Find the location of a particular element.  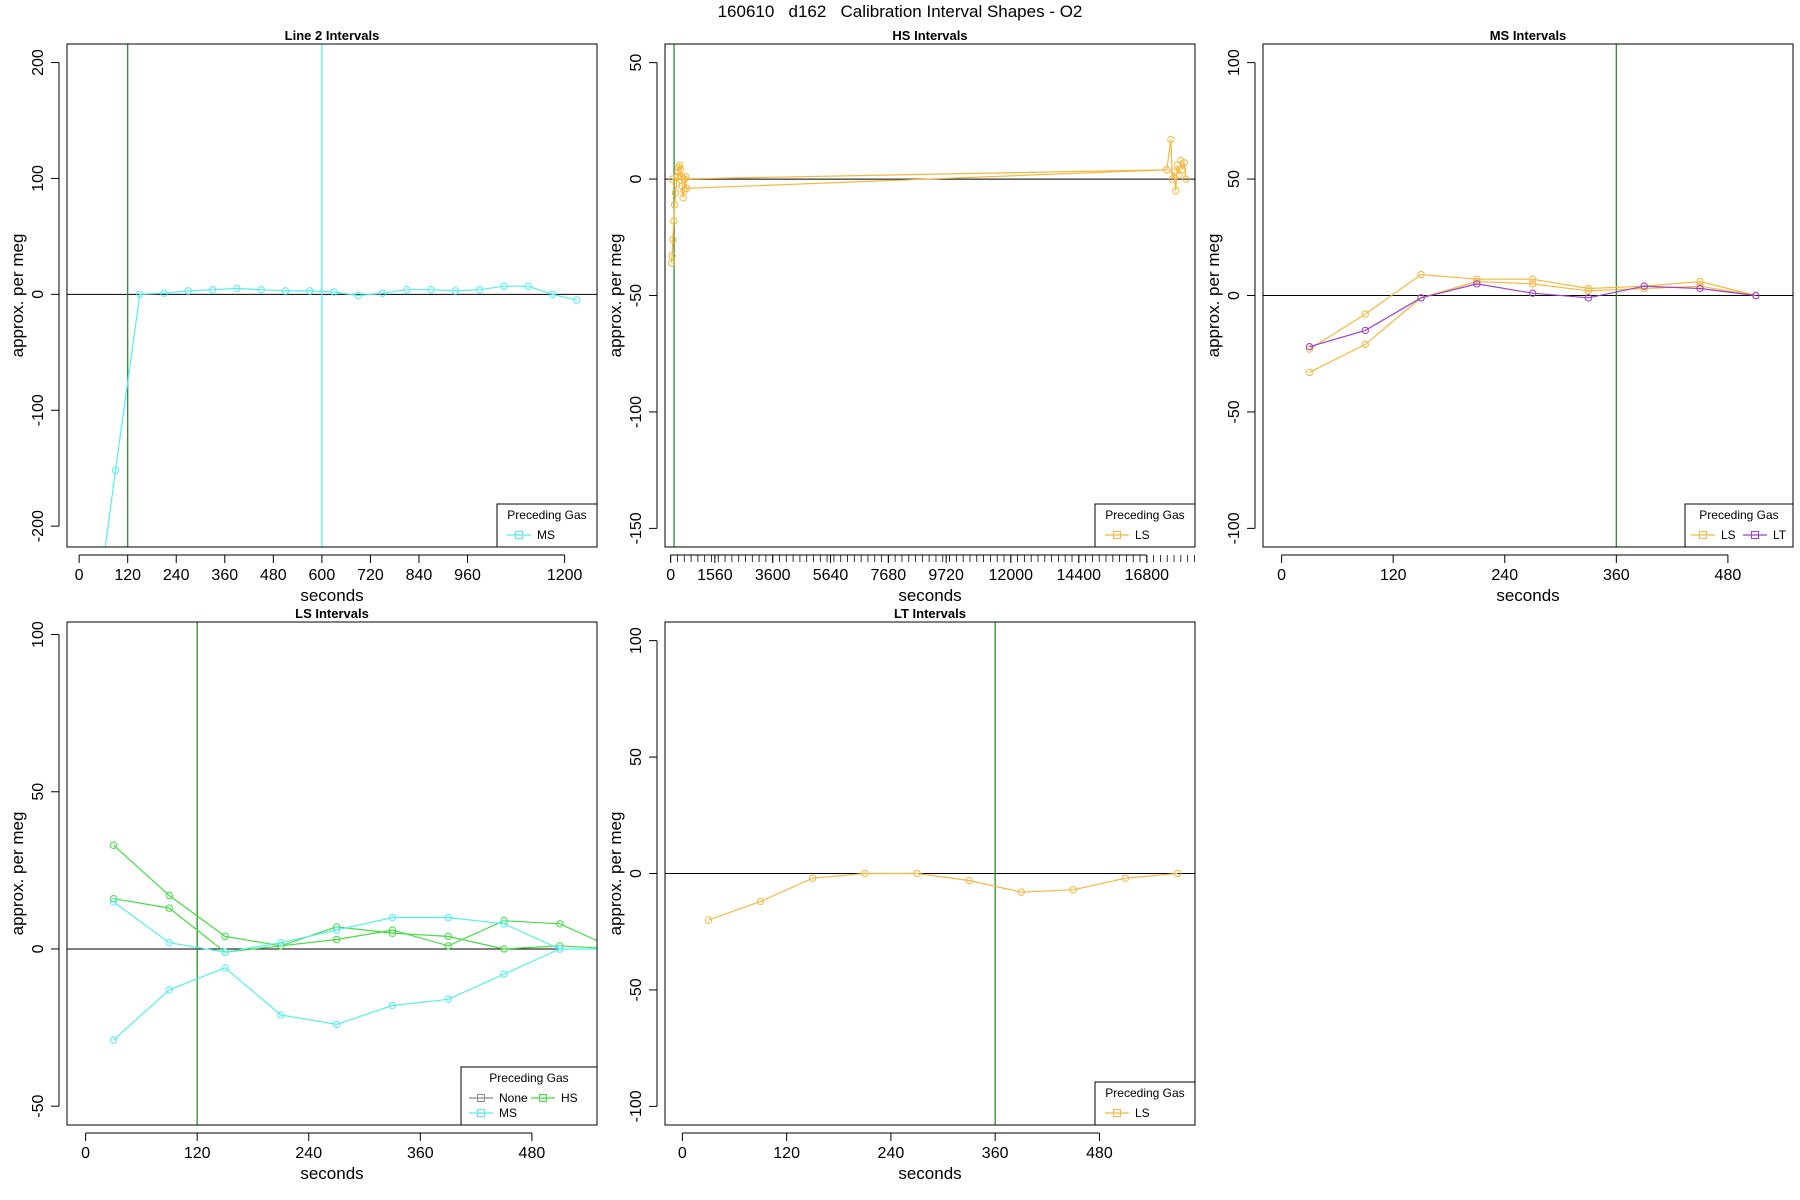

x-tick-label: 3600 is located at coordinates (773, 575).